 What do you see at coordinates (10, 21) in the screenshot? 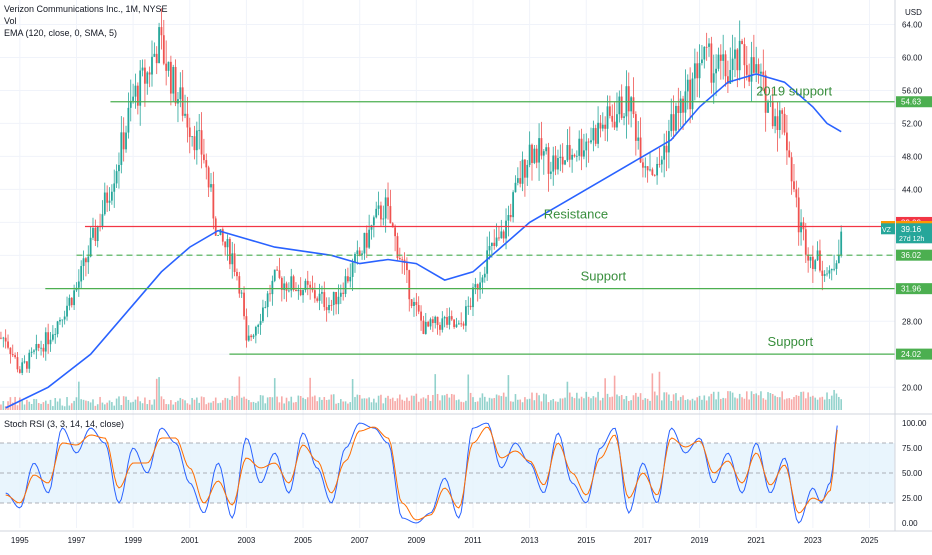
I see `volume-legend: Vol` at bounding box center [10, 21].